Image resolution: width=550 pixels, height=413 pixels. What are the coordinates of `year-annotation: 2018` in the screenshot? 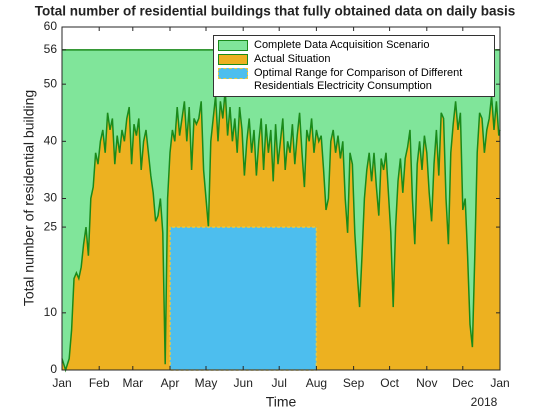 It's located at (484, 402).